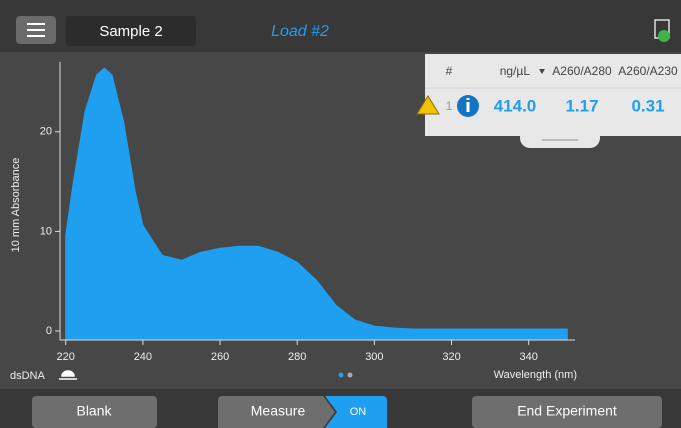 This screenshot has height=428, width=681. I want to click on end-experiment-label: End Experiment, so click(567, 411).